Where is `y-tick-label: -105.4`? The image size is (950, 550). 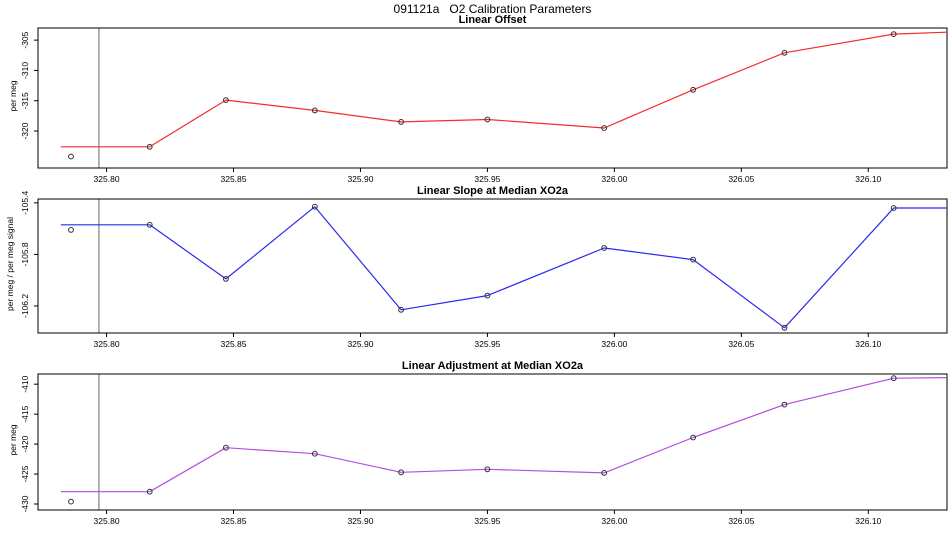
y-tick-label: -105.4 is located at coordinates (25, 203).